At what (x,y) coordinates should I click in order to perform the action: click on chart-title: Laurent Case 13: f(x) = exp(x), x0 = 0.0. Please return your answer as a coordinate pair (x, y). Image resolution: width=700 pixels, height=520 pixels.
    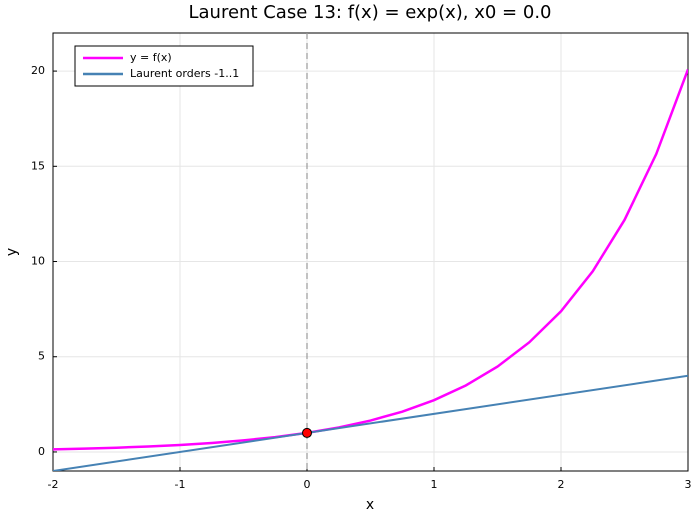
    Looking at the image, I should click on (370, 12).